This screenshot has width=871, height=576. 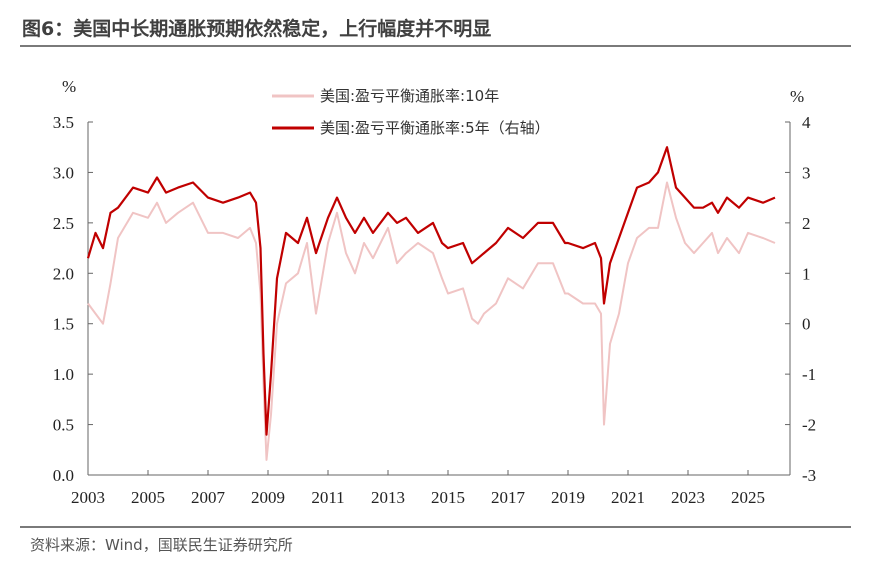 I want to click on x-tick-label: 2023, so click(x=688, y=497).